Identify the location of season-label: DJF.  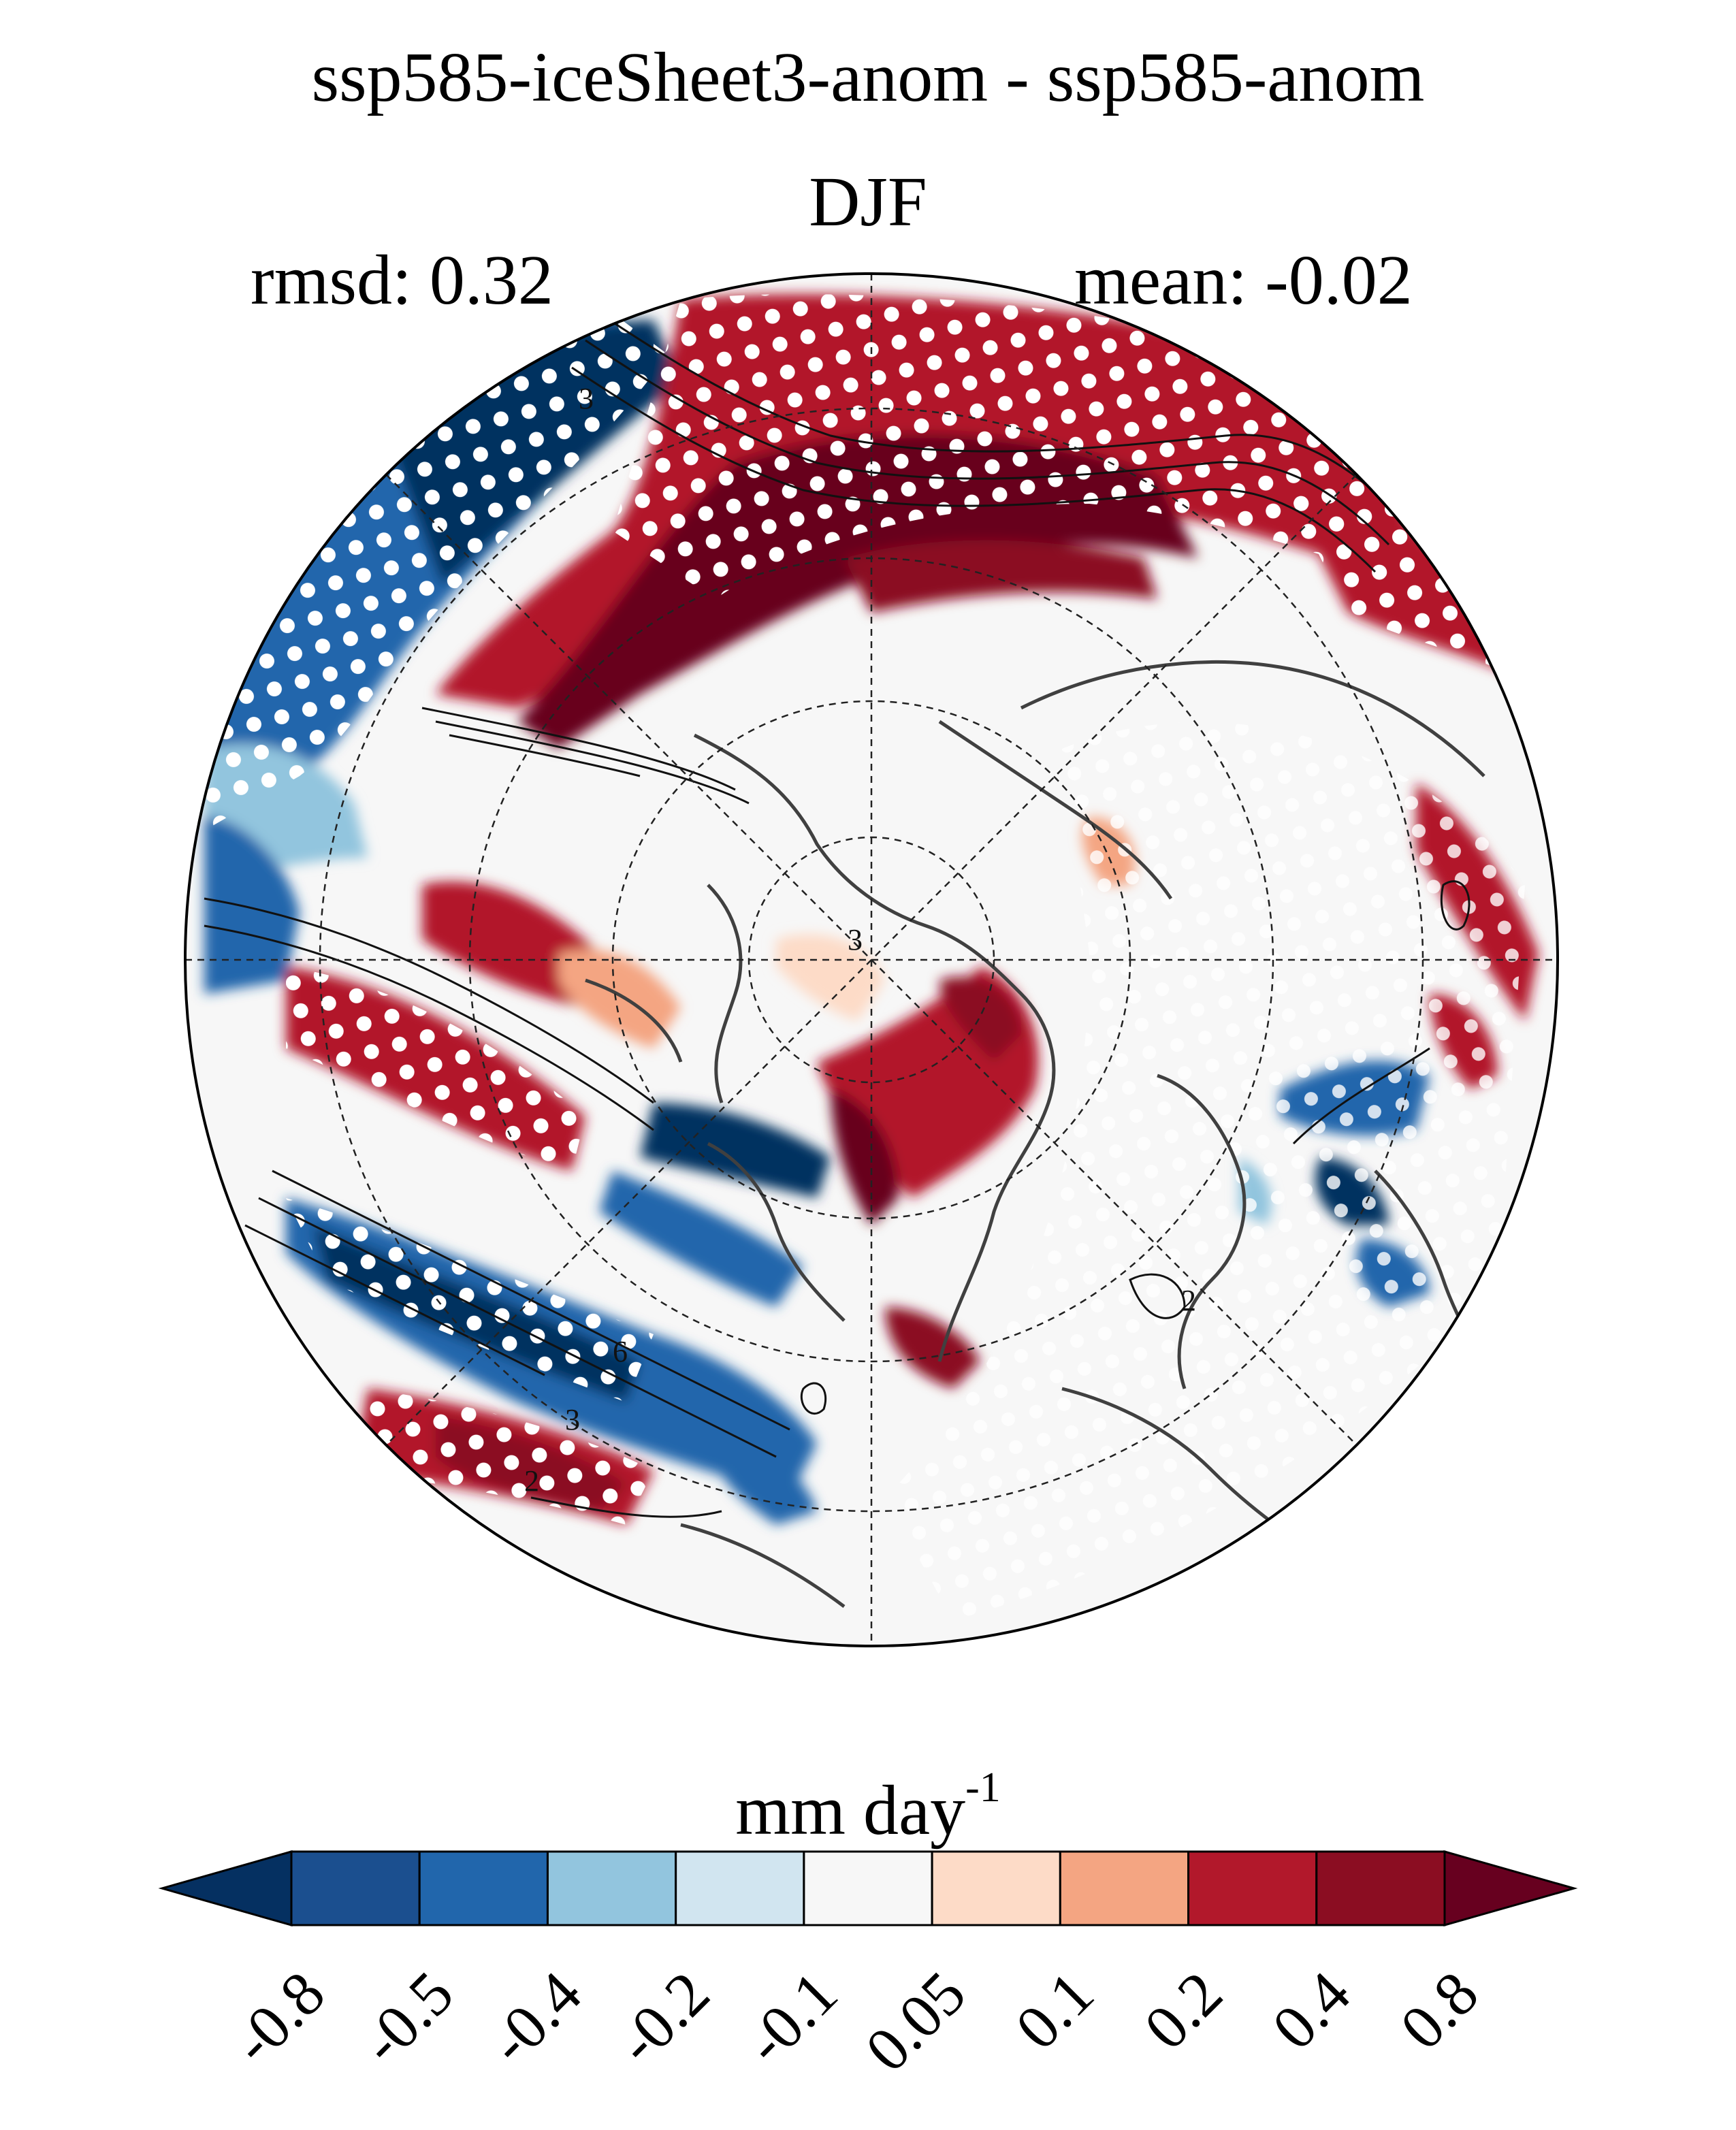
(868, 202).